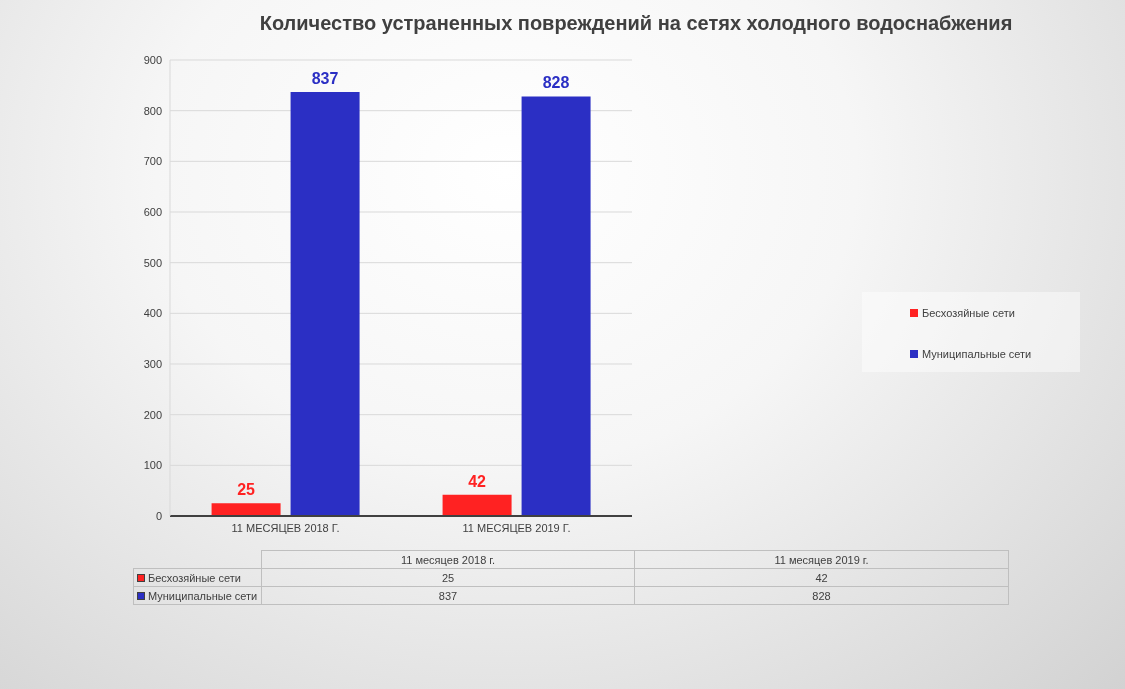  What do you see at coordinates (821, 577) in the screenshot?
I see `text: 42` at bounding box center [821, 577].